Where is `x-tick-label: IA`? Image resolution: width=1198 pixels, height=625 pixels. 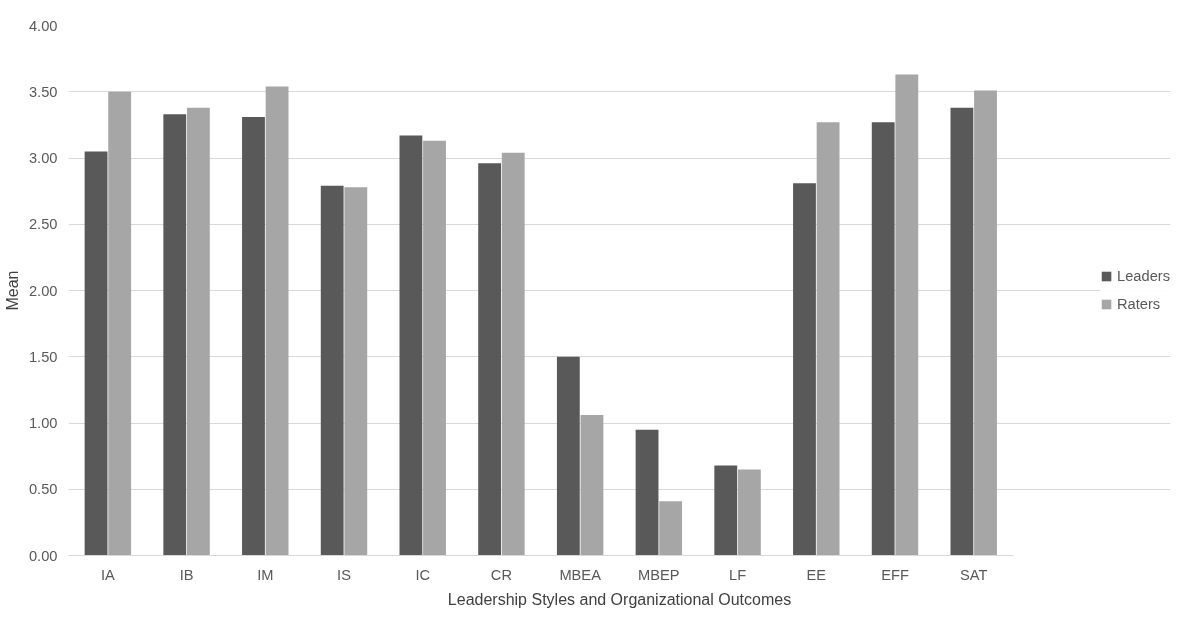 x-tick-label: IA is located at coordinates (108, 574).